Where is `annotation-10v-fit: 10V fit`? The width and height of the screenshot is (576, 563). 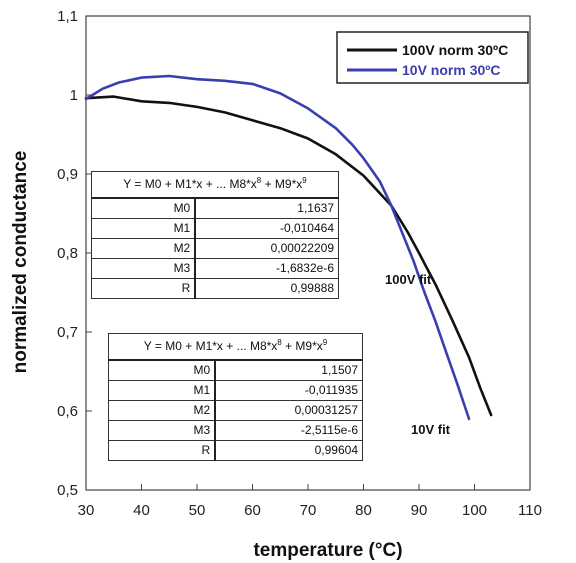
annotation-10v-fit: 10V fit is located at coordinates (431, 429).